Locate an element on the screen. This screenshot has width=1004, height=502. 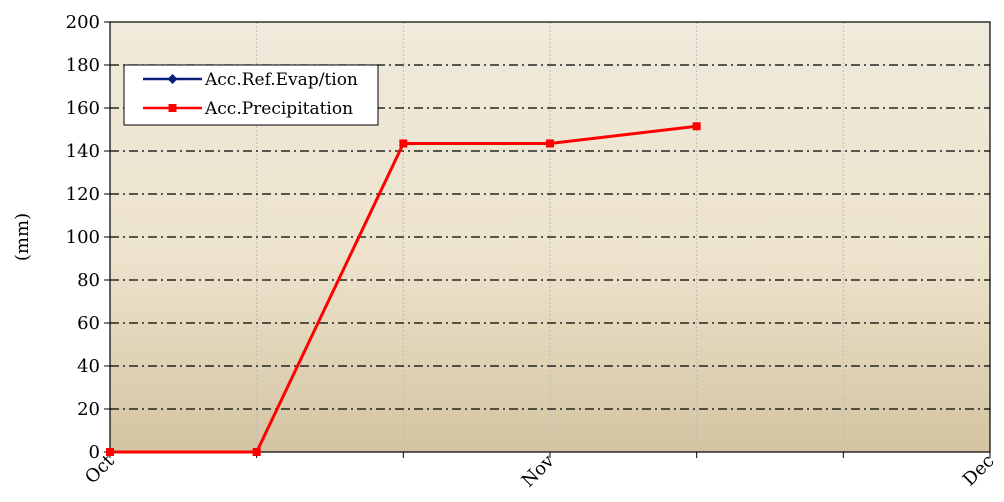
legend-label-precip: Acc.Precipitation is located at coordinates (278, 109).